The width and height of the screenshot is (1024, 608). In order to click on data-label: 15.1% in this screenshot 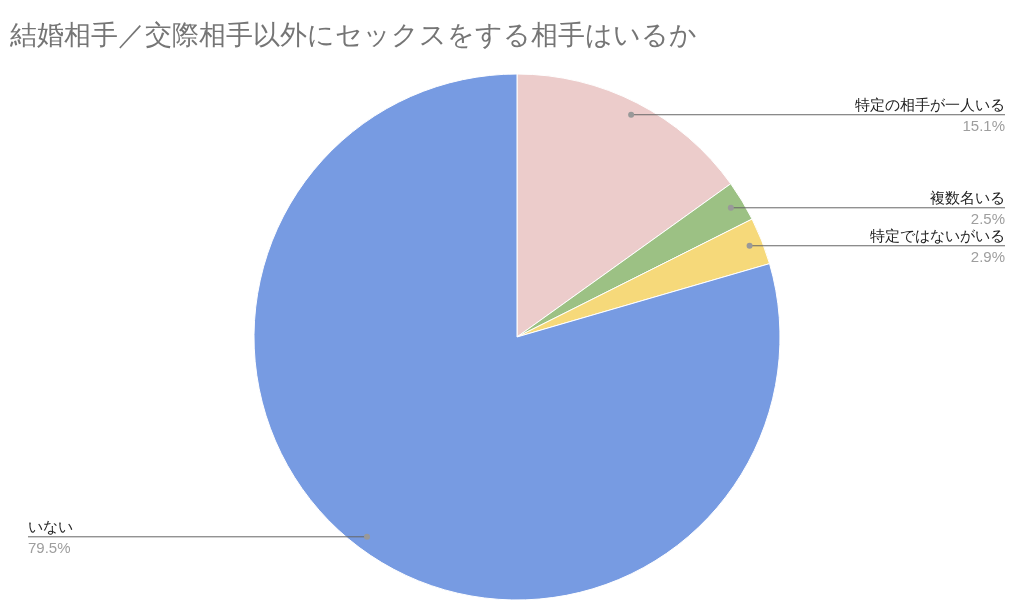, I will do `click(983, 125)`.